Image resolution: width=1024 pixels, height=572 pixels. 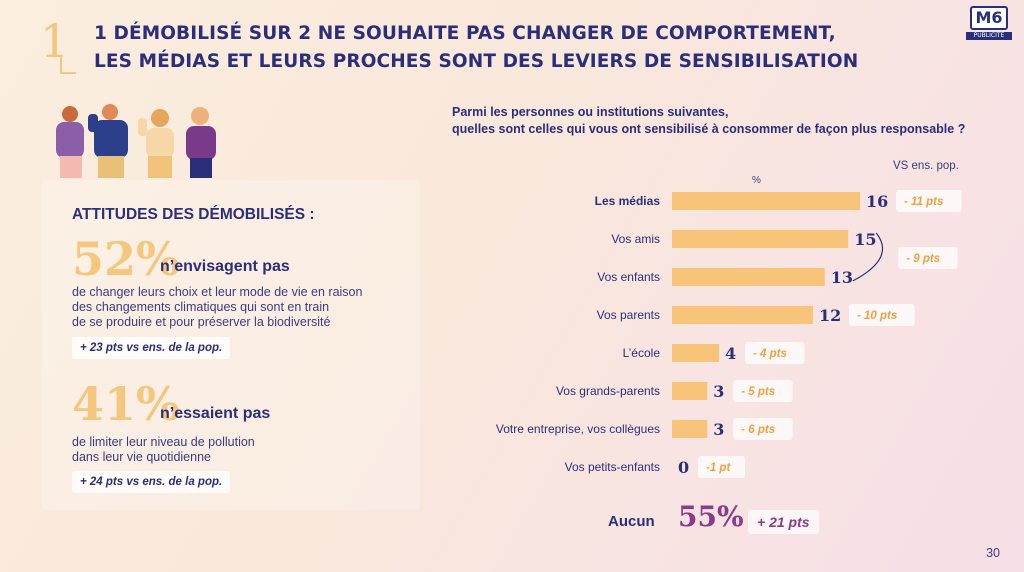 What do you see at coordinates (642, 353) in the screenshot?
I see `category-label: L’école` at bounding box center [642, 353].